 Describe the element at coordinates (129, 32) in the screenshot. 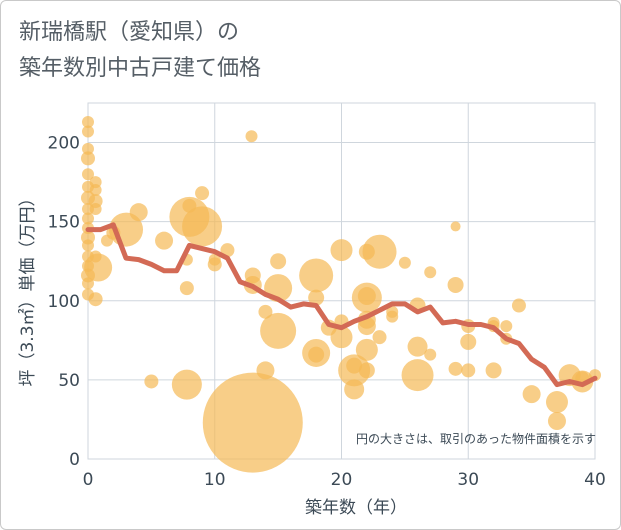

I see `title-line-1: 新瑞橋駅（愛知県）の` at that location.